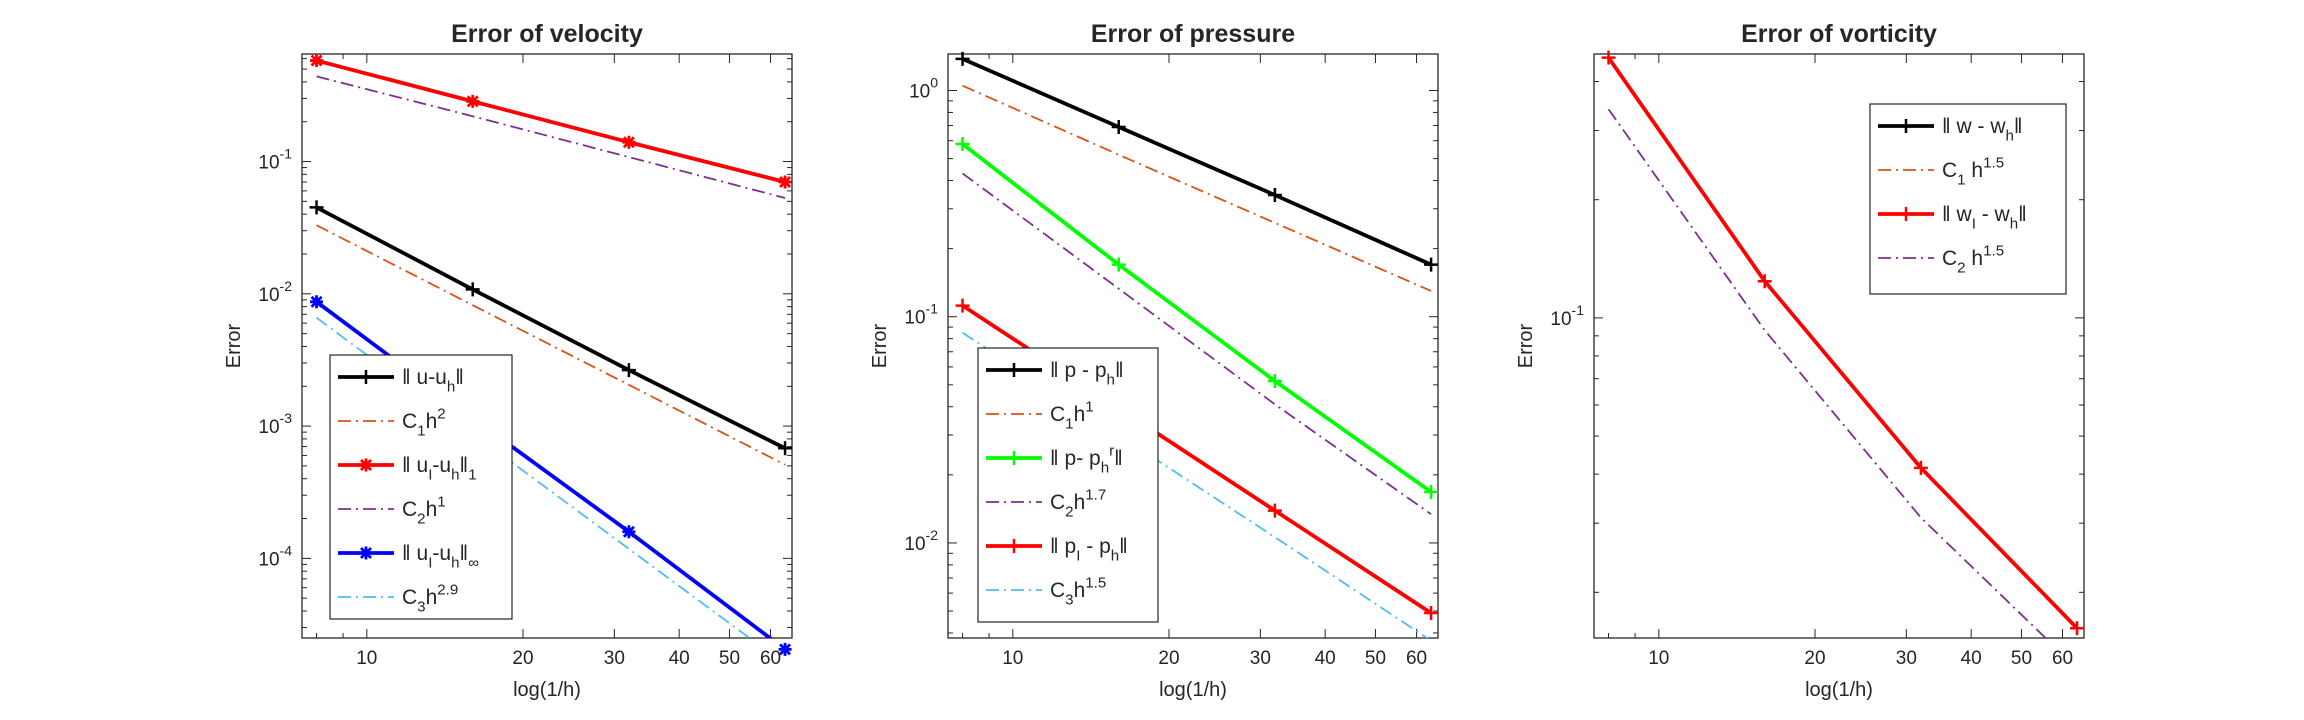 The image size is (2304, 720). I want to click on legend-label: ‖ wI - wh‖, so click(1984, 217).